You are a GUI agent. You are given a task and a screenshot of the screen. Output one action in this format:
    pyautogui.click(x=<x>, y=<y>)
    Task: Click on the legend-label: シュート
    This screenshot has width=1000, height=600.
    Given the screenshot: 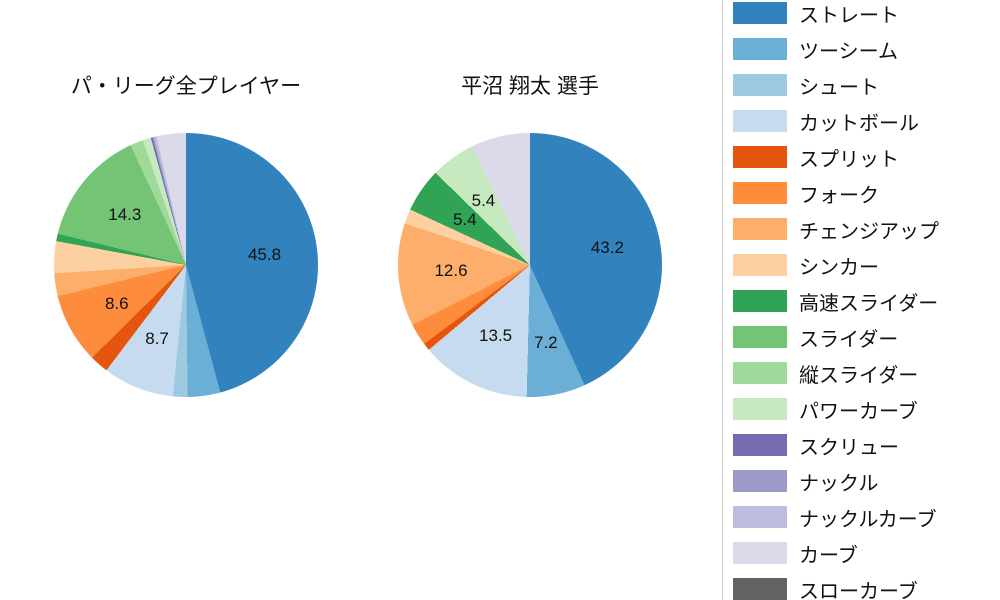 What is the action you would take?
    pyautogui.click(x=839, y=87)
    